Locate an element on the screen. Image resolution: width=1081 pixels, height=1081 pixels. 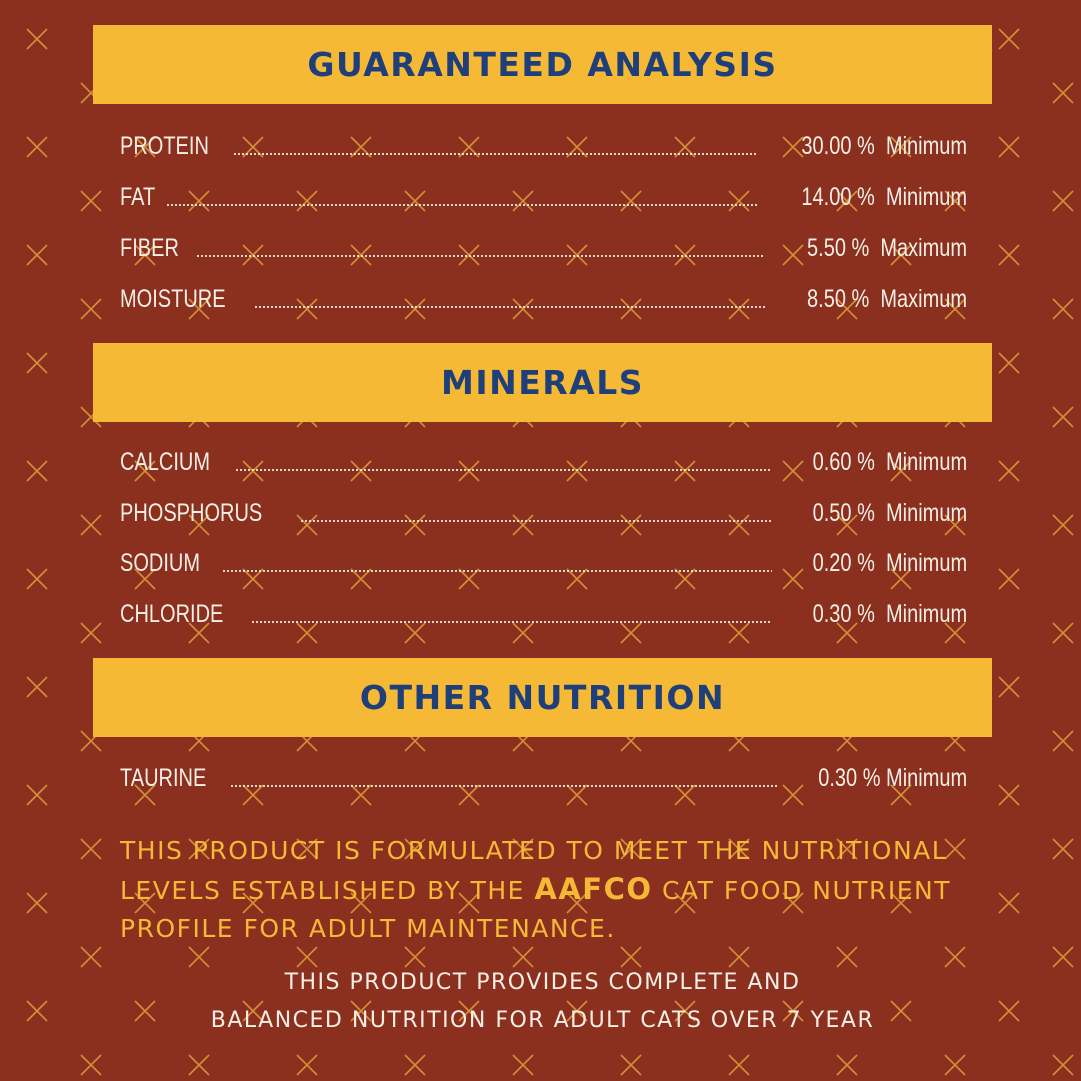
nutrient-label: PHOSPHORUS is located at coordinates (191, 513).